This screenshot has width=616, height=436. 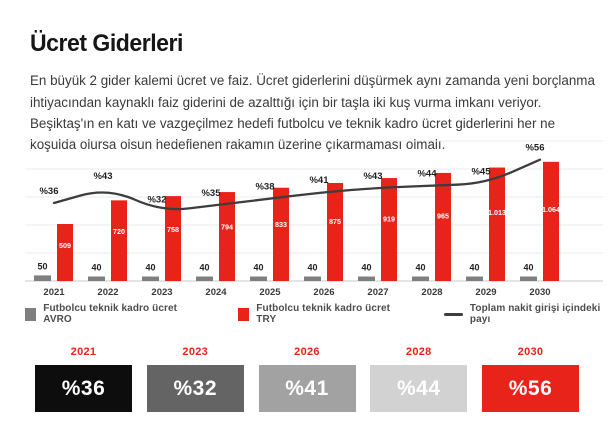 I want to click on bar-avro-2023, so click(x=150, y=278).